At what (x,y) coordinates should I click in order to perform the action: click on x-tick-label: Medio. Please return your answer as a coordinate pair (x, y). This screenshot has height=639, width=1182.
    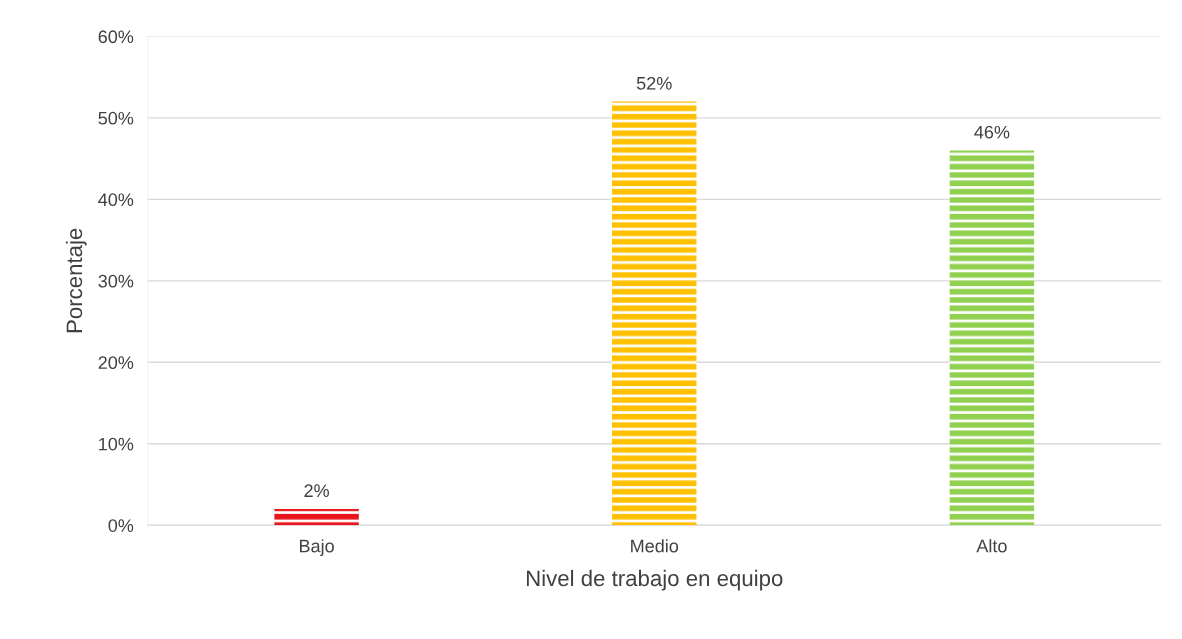
    Looking at the image, I should click on (655, 546).